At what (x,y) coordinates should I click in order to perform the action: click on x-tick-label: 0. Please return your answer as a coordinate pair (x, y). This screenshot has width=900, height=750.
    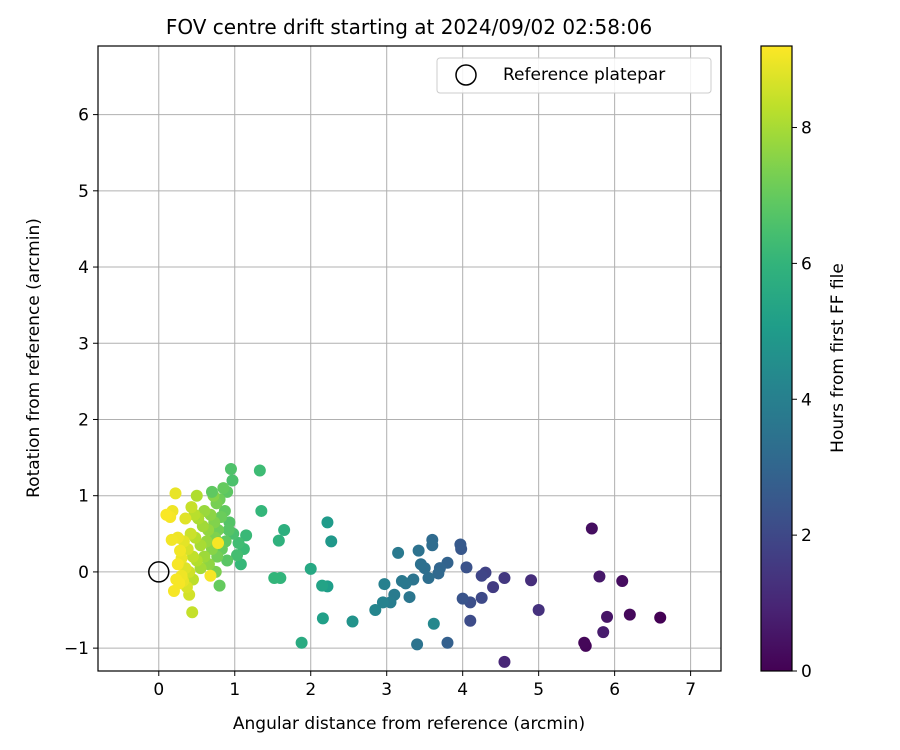
    Looking at the image, I should click on (158, 690).